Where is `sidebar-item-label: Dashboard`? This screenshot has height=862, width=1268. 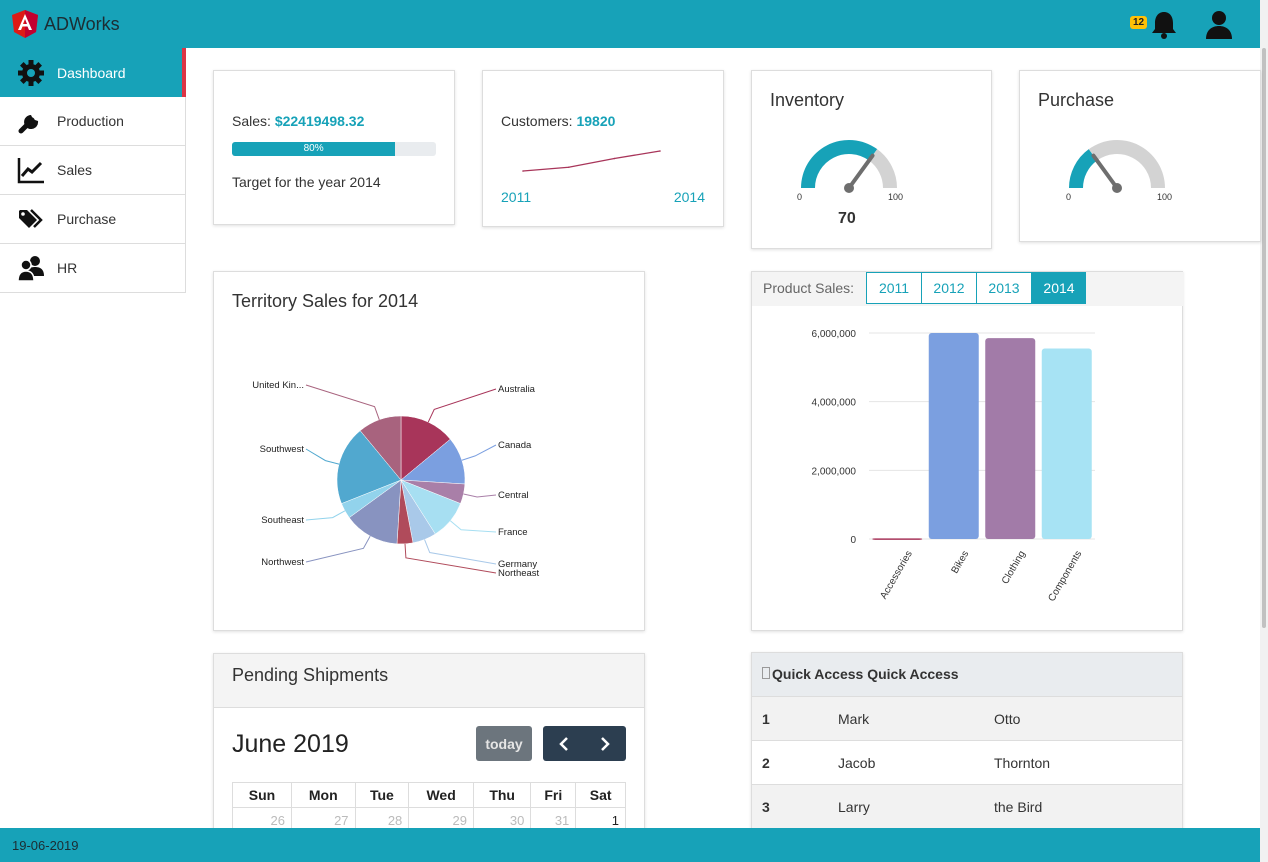 sidebar-item-label: Dashboard is located at coordinates (91, 72).